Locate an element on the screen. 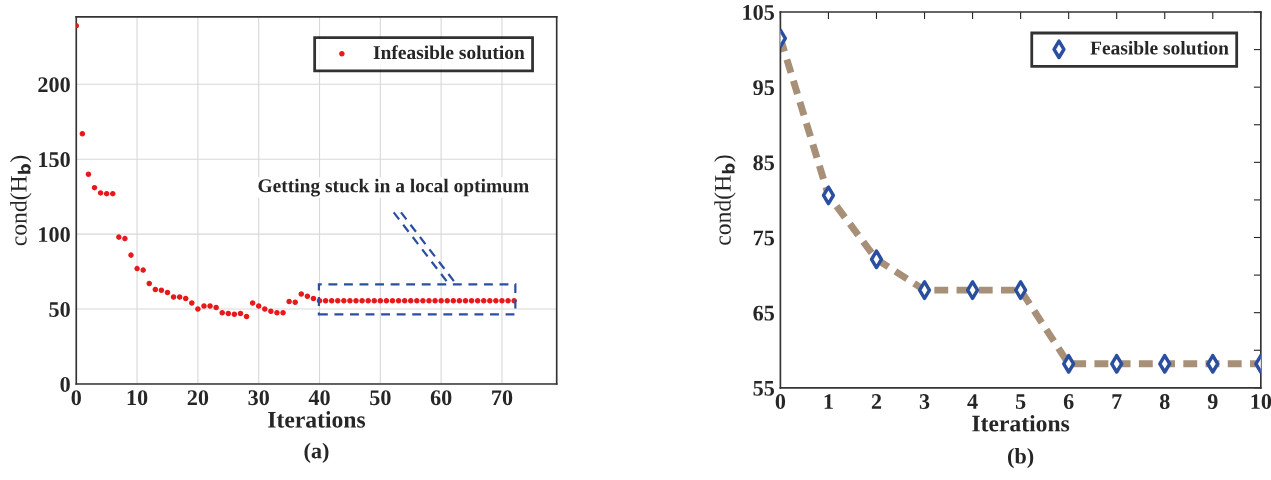 The height and width of the screenshot is (480, 1271). y-tick-label: 95 is located at coordinates (764, 88).